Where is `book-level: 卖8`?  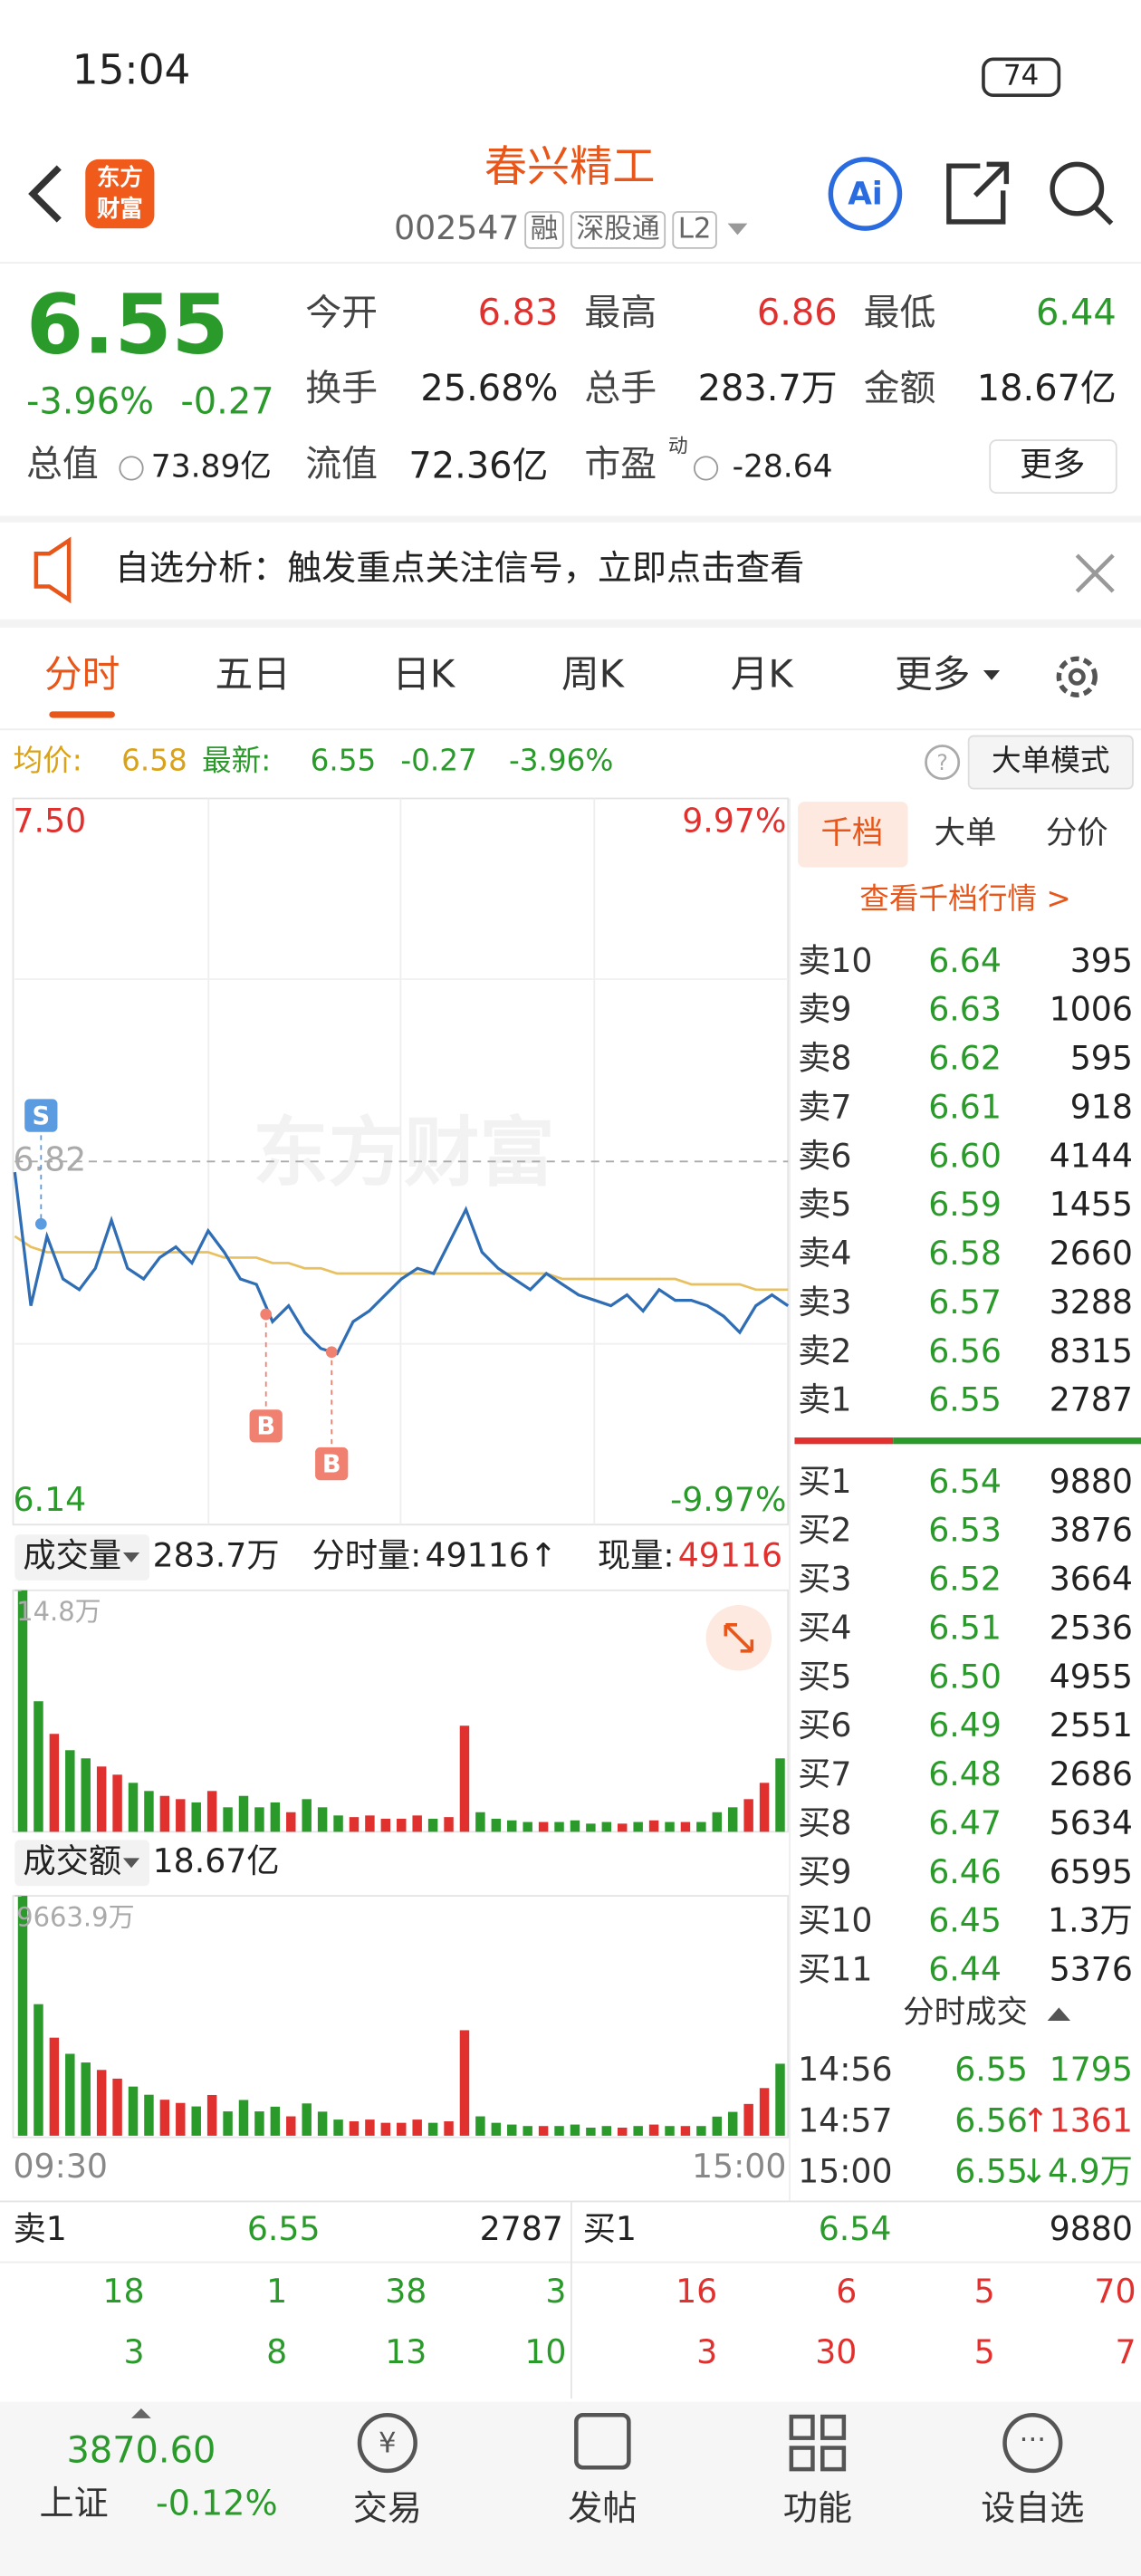
book-level: 卖8 is located at coordinates (825, 1058).